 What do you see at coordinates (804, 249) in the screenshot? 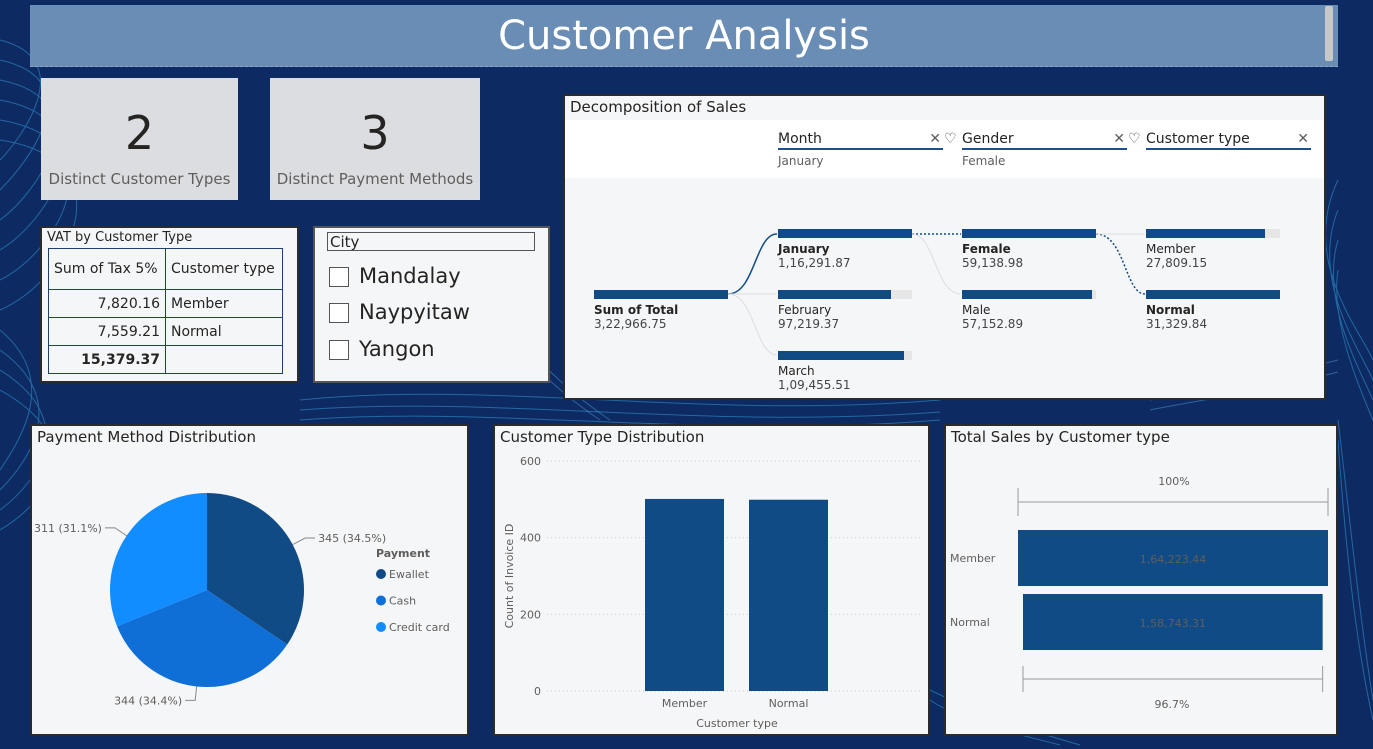
I see `node-label: January` at bounding box center [804, 249].